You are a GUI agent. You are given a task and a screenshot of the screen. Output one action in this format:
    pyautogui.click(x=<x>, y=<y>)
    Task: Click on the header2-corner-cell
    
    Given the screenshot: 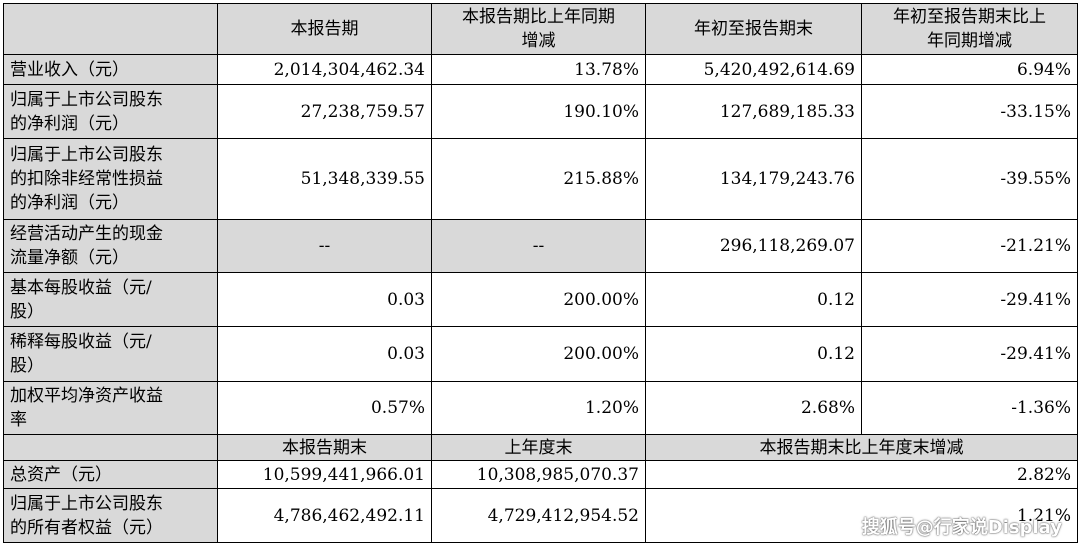 What is the action you would take?
    pyautogui.click(x=110, y=447)
    